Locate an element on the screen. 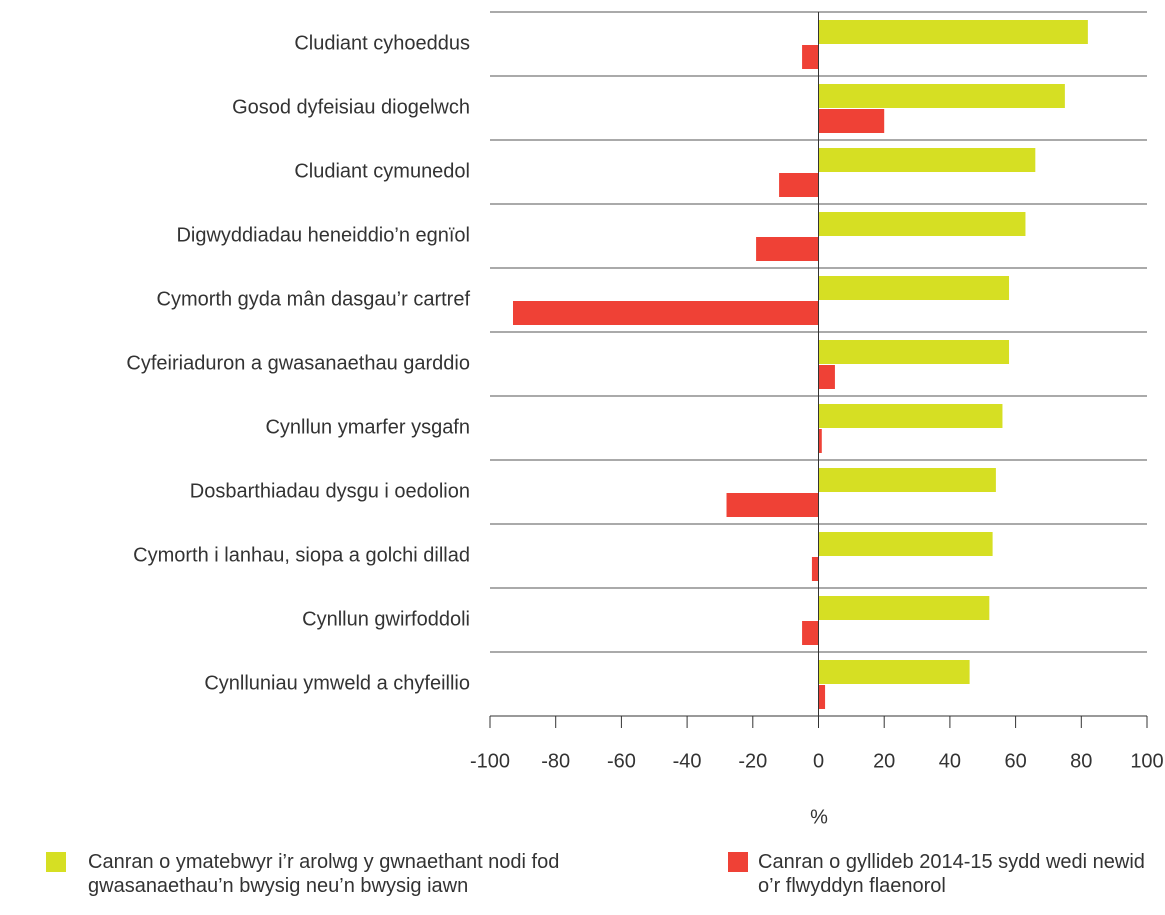  y-tick-label: Cyfeiriaduron a gwasanaethau garddio is located at coordinates (298, 363).